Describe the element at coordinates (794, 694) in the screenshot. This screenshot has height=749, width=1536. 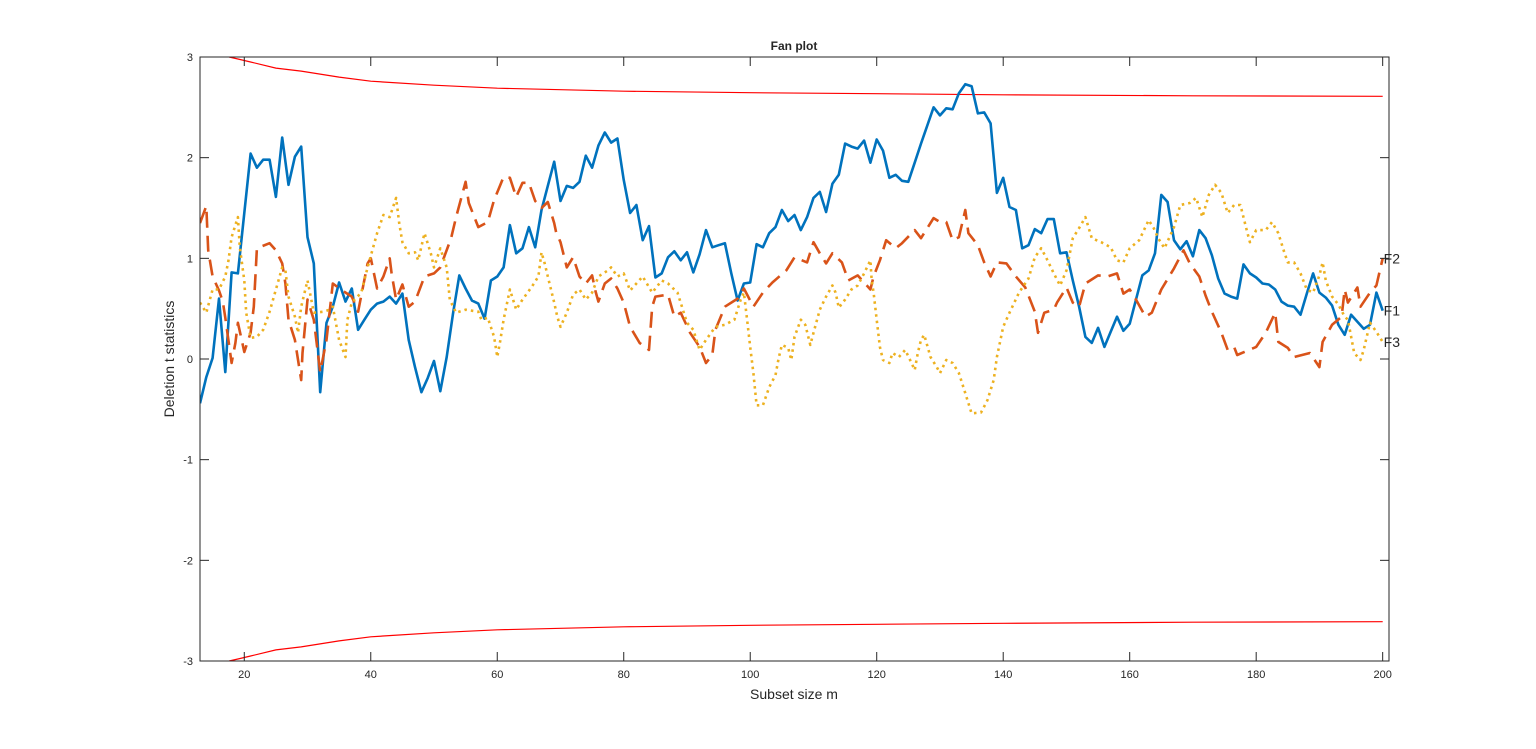
I see `x-axis-label: Subset size m` at that location.